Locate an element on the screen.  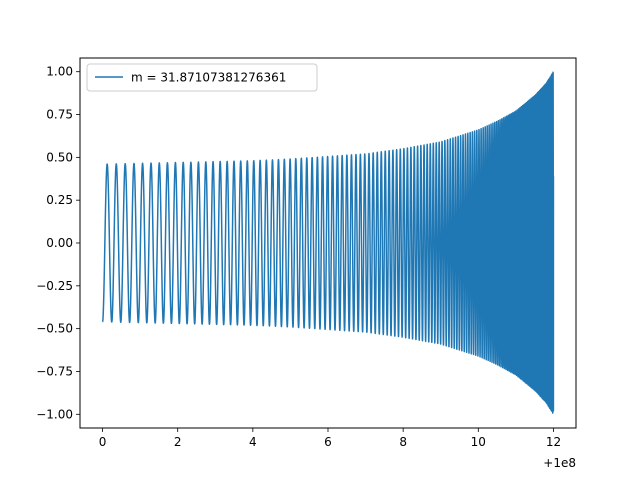
y-tick-label: −0.25 is located at coordinates (54, 286).